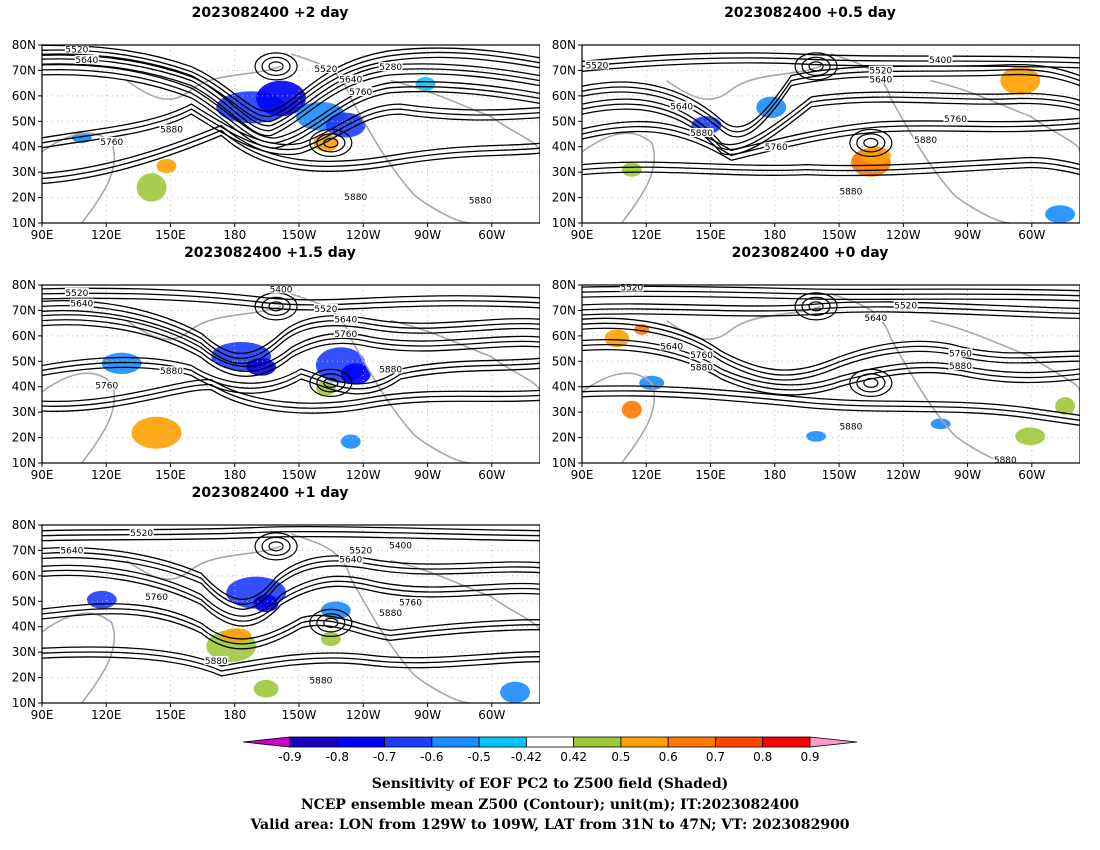  I want to click on z500-contours, so click(290, 601).